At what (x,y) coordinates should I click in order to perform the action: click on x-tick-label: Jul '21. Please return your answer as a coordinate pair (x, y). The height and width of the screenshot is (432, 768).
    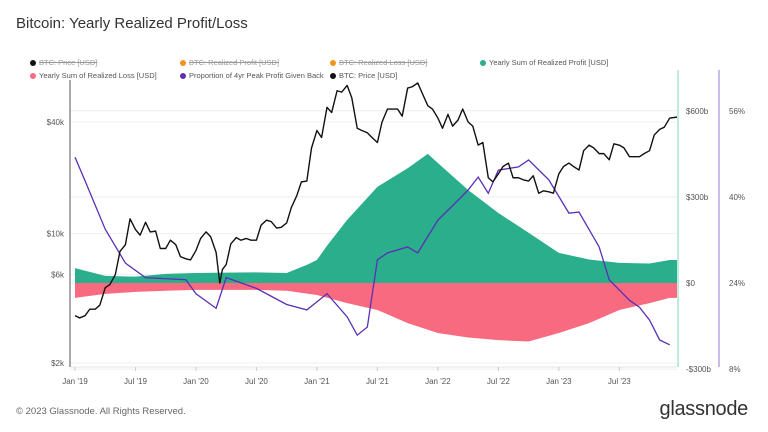
    Looking at the image, I should click on (377, 381).